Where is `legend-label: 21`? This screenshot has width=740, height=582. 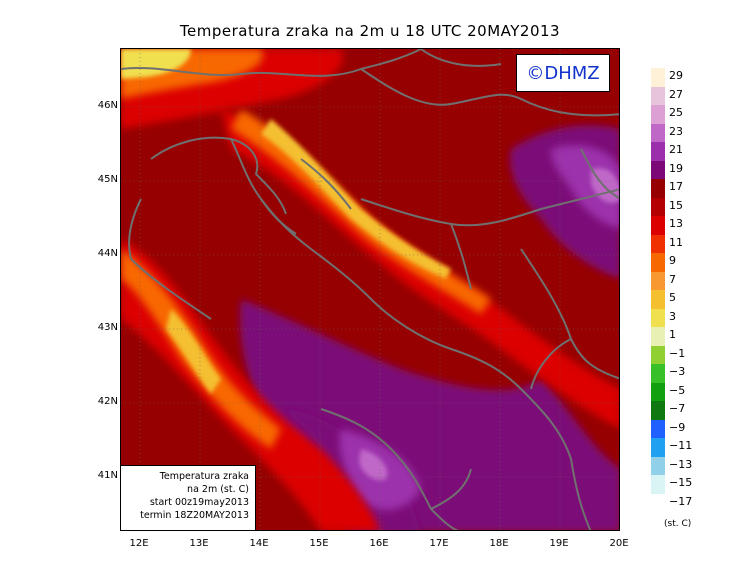 legend-label: 21 is located at coordinates (676, 149).